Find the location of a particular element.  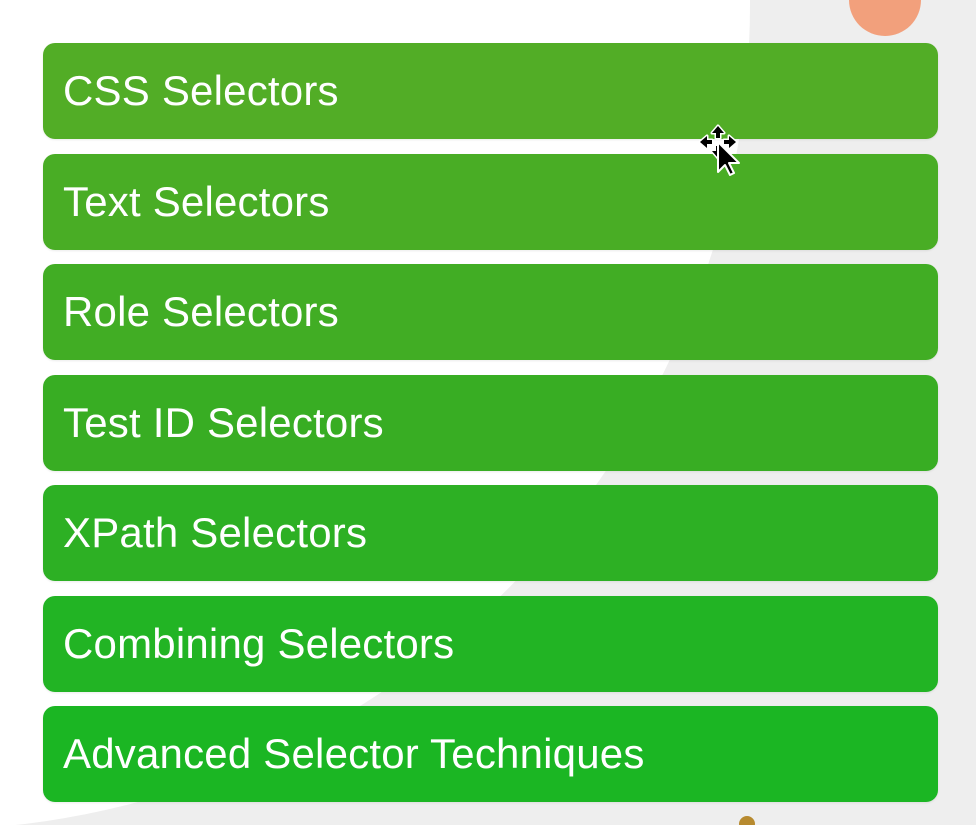

selector-item-combining: Combining Selectors is located at coordinates (490, 643).